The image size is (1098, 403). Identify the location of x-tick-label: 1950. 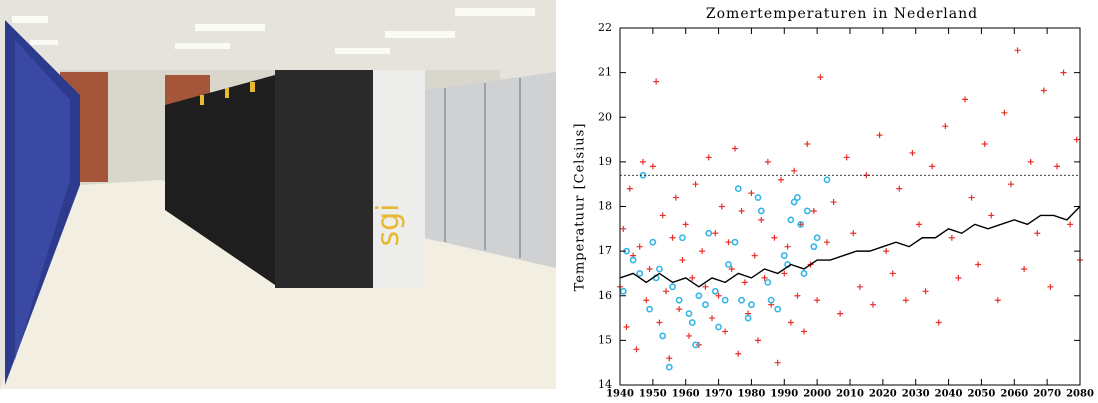
(653, 394).